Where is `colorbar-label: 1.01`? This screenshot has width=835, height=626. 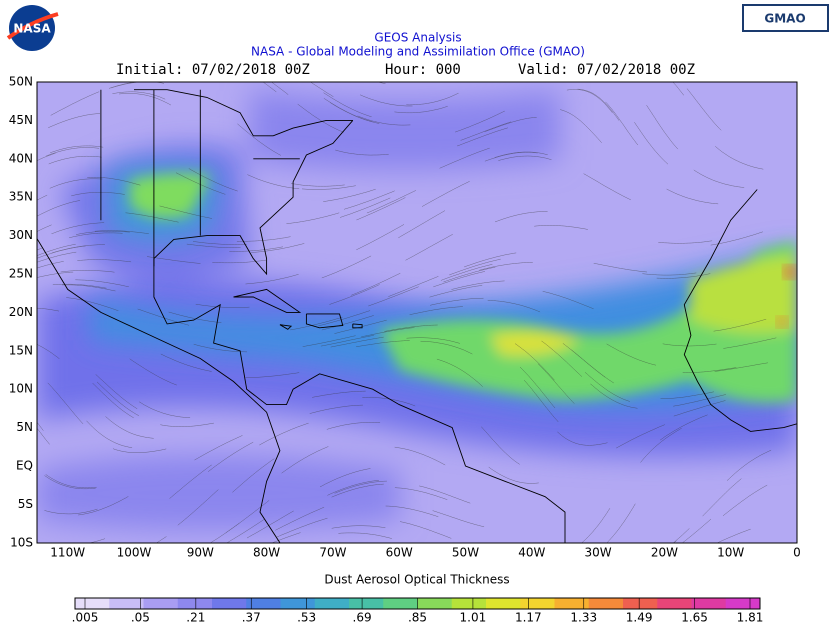 colorbar-label: 1.01 is located at coordinates (473, 618).